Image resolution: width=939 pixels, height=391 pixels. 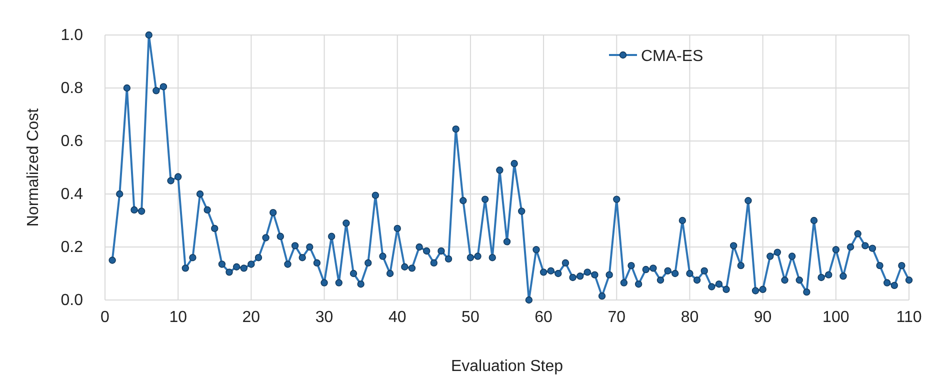 I want to click on x-tick-label: 50, so click(x=471, y=317).